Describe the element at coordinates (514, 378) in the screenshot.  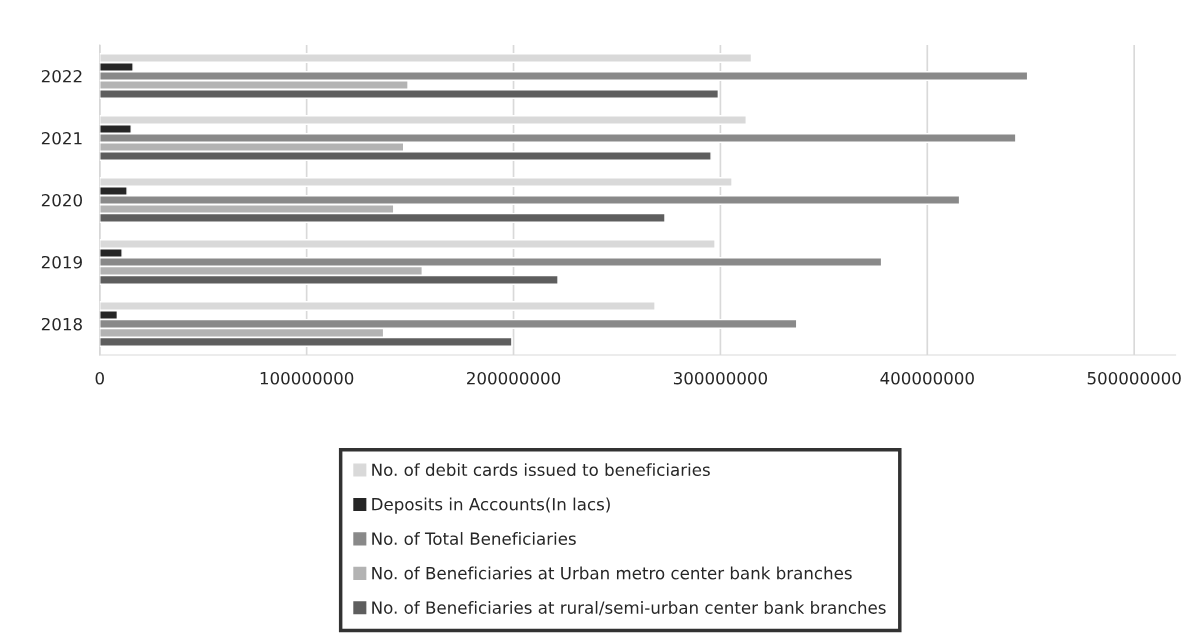
I see `x-tick-label: 200000000` at that location.